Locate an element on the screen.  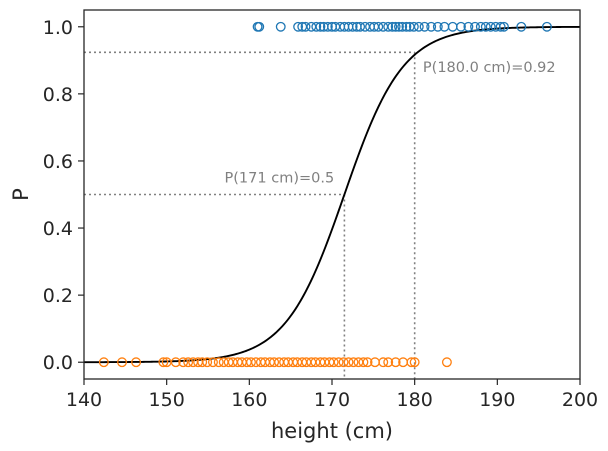
x-tick-label: 140 is located at coordinates (84, 400).